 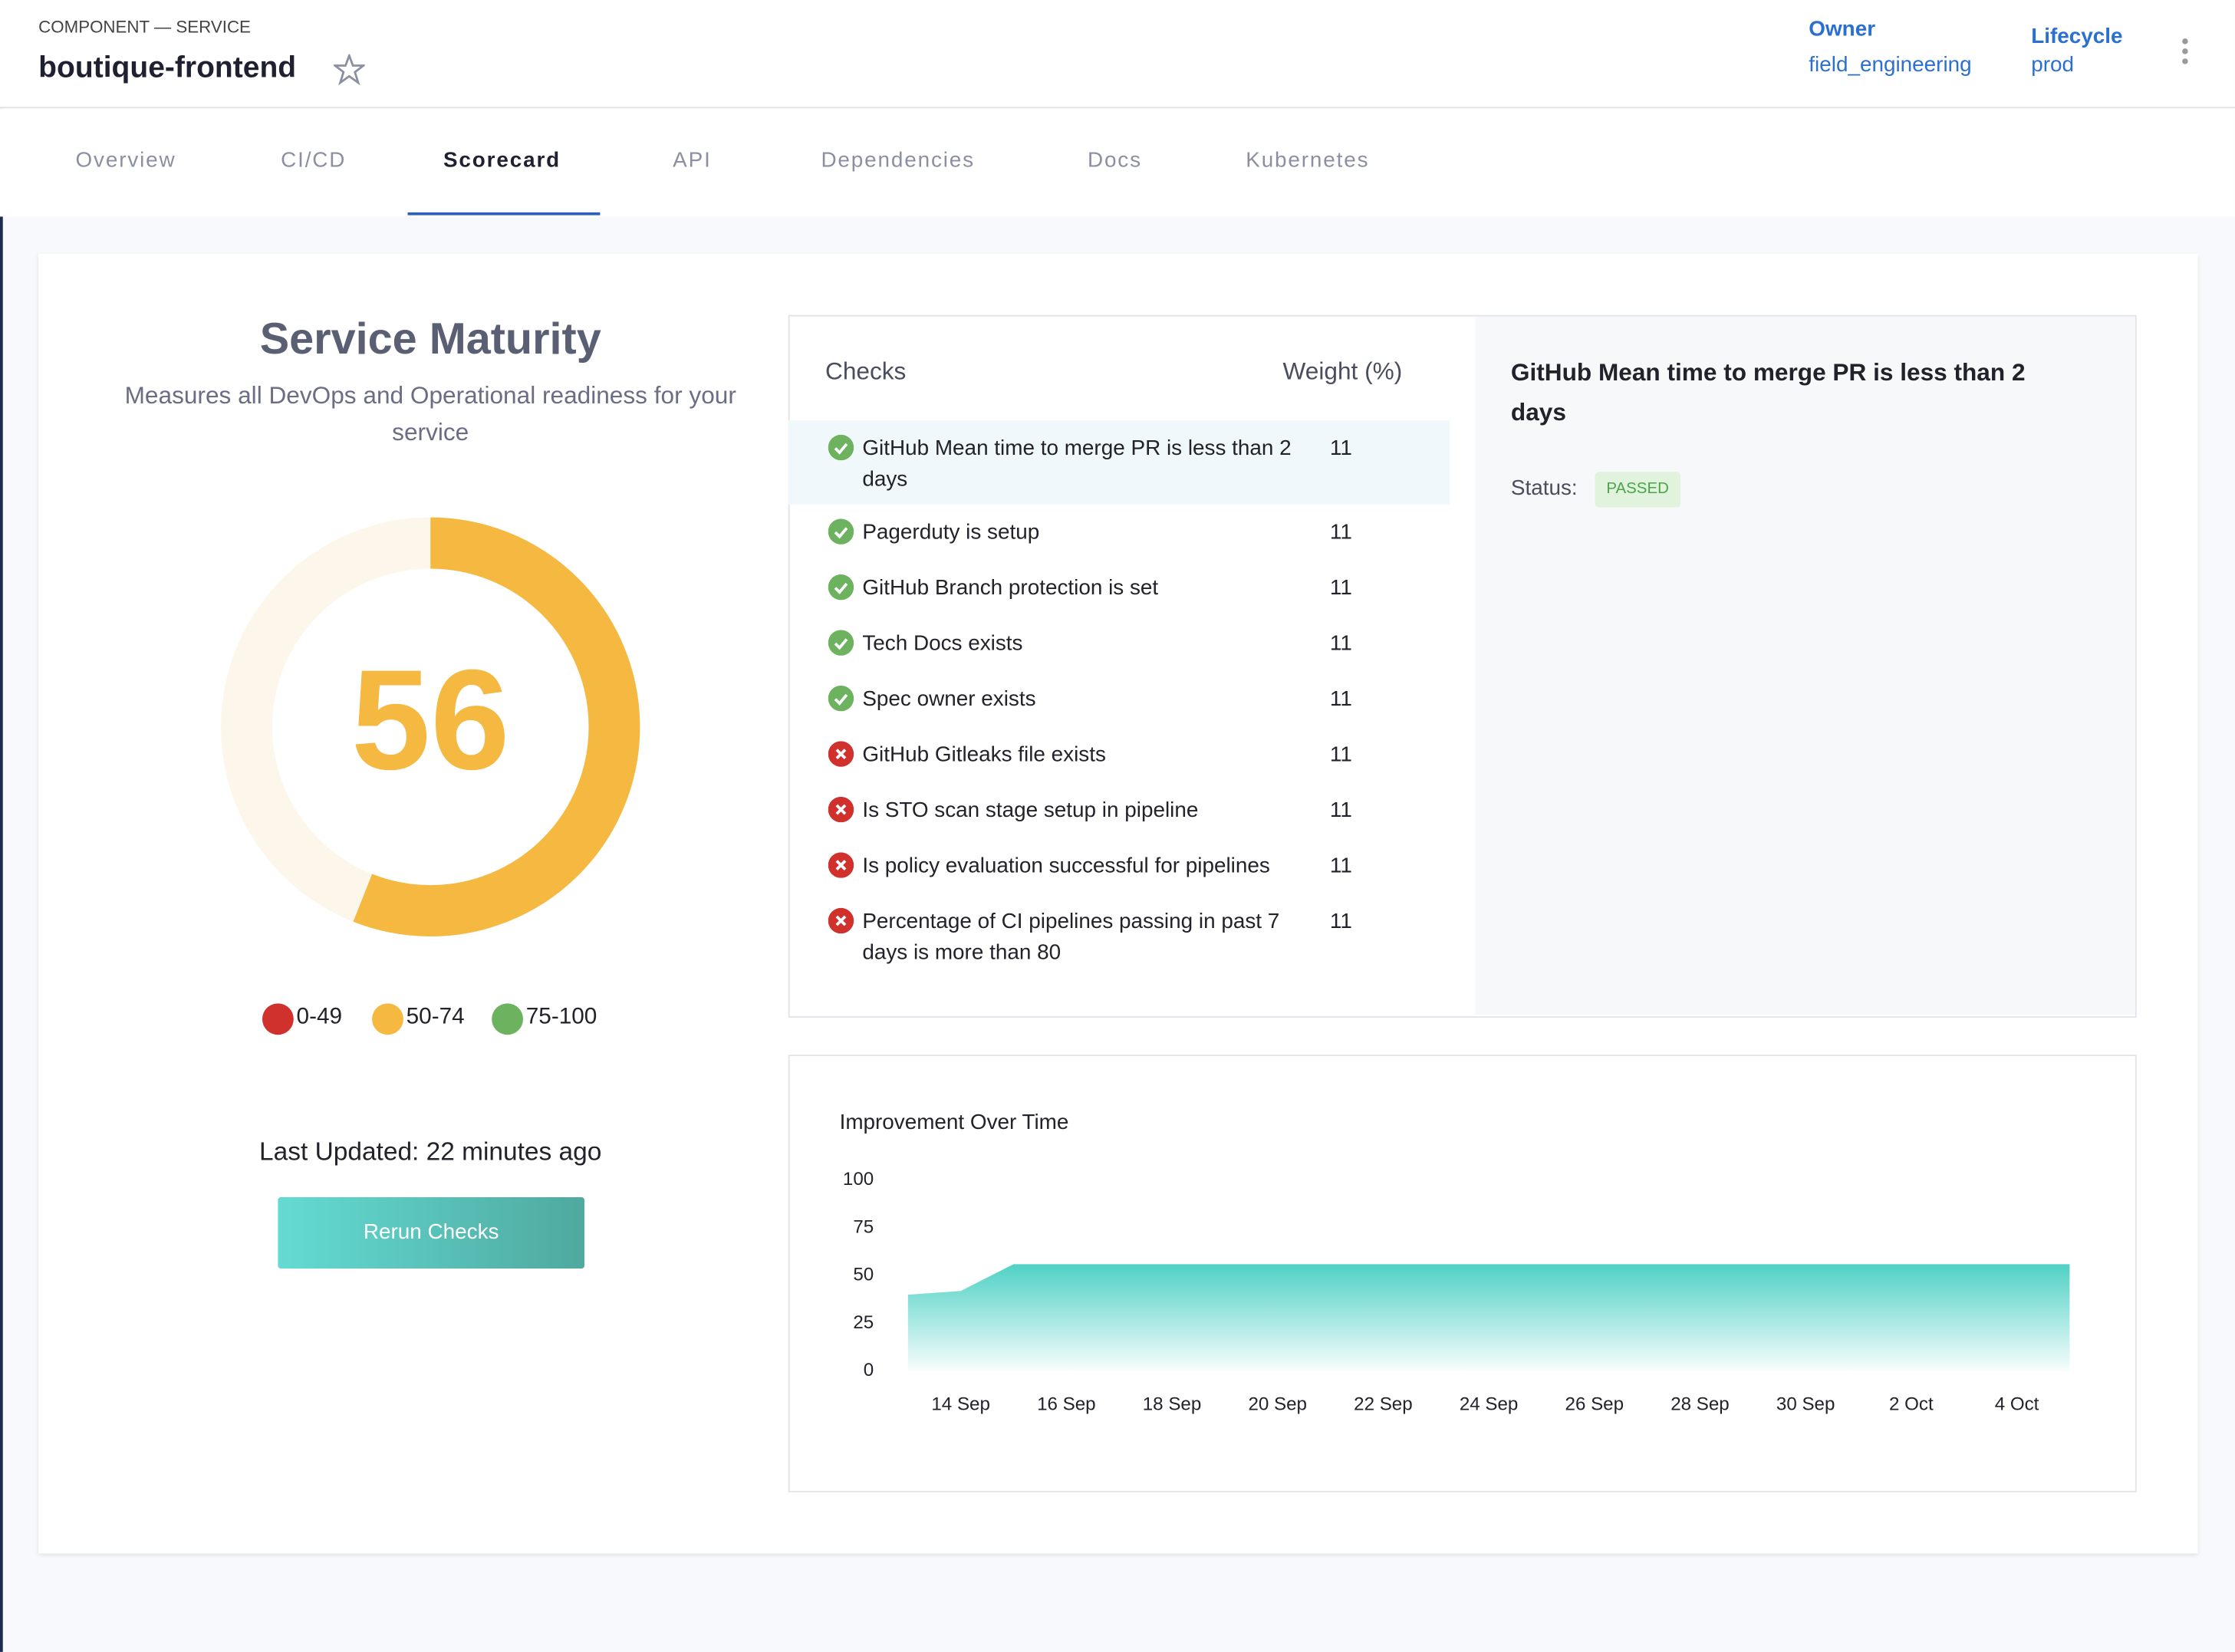 What do you see at coordinates (1806, 1404) in the screenshot?
I see `x-tick-label: 30 Sep` at bounding box center [1806, 1404].